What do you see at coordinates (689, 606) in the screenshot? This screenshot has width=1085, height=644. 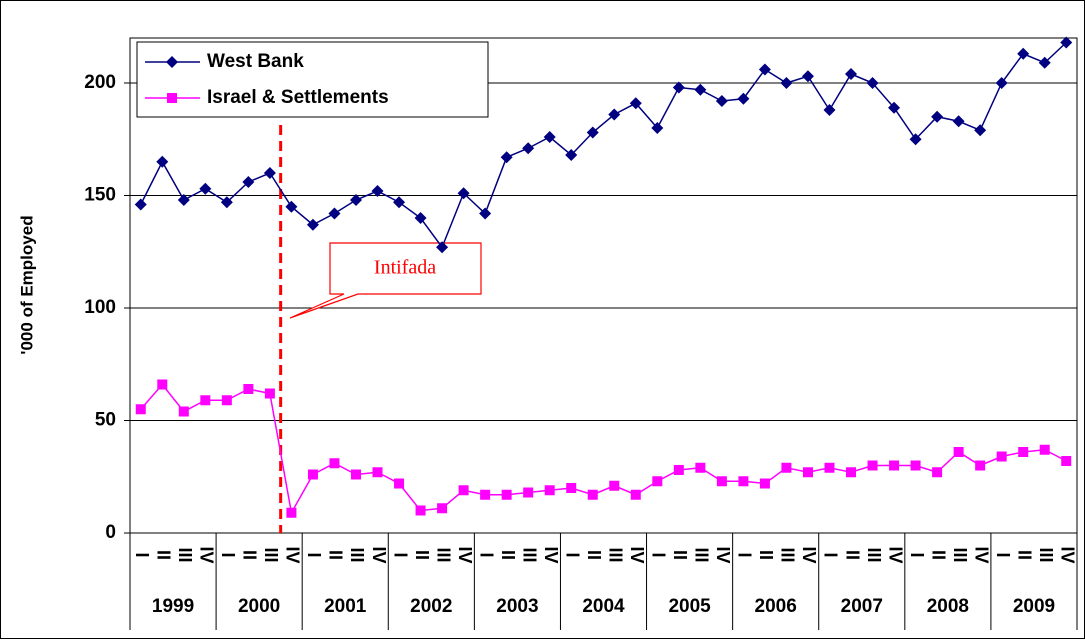 I see `year-label: 2005` at bounding box center [689, 606].